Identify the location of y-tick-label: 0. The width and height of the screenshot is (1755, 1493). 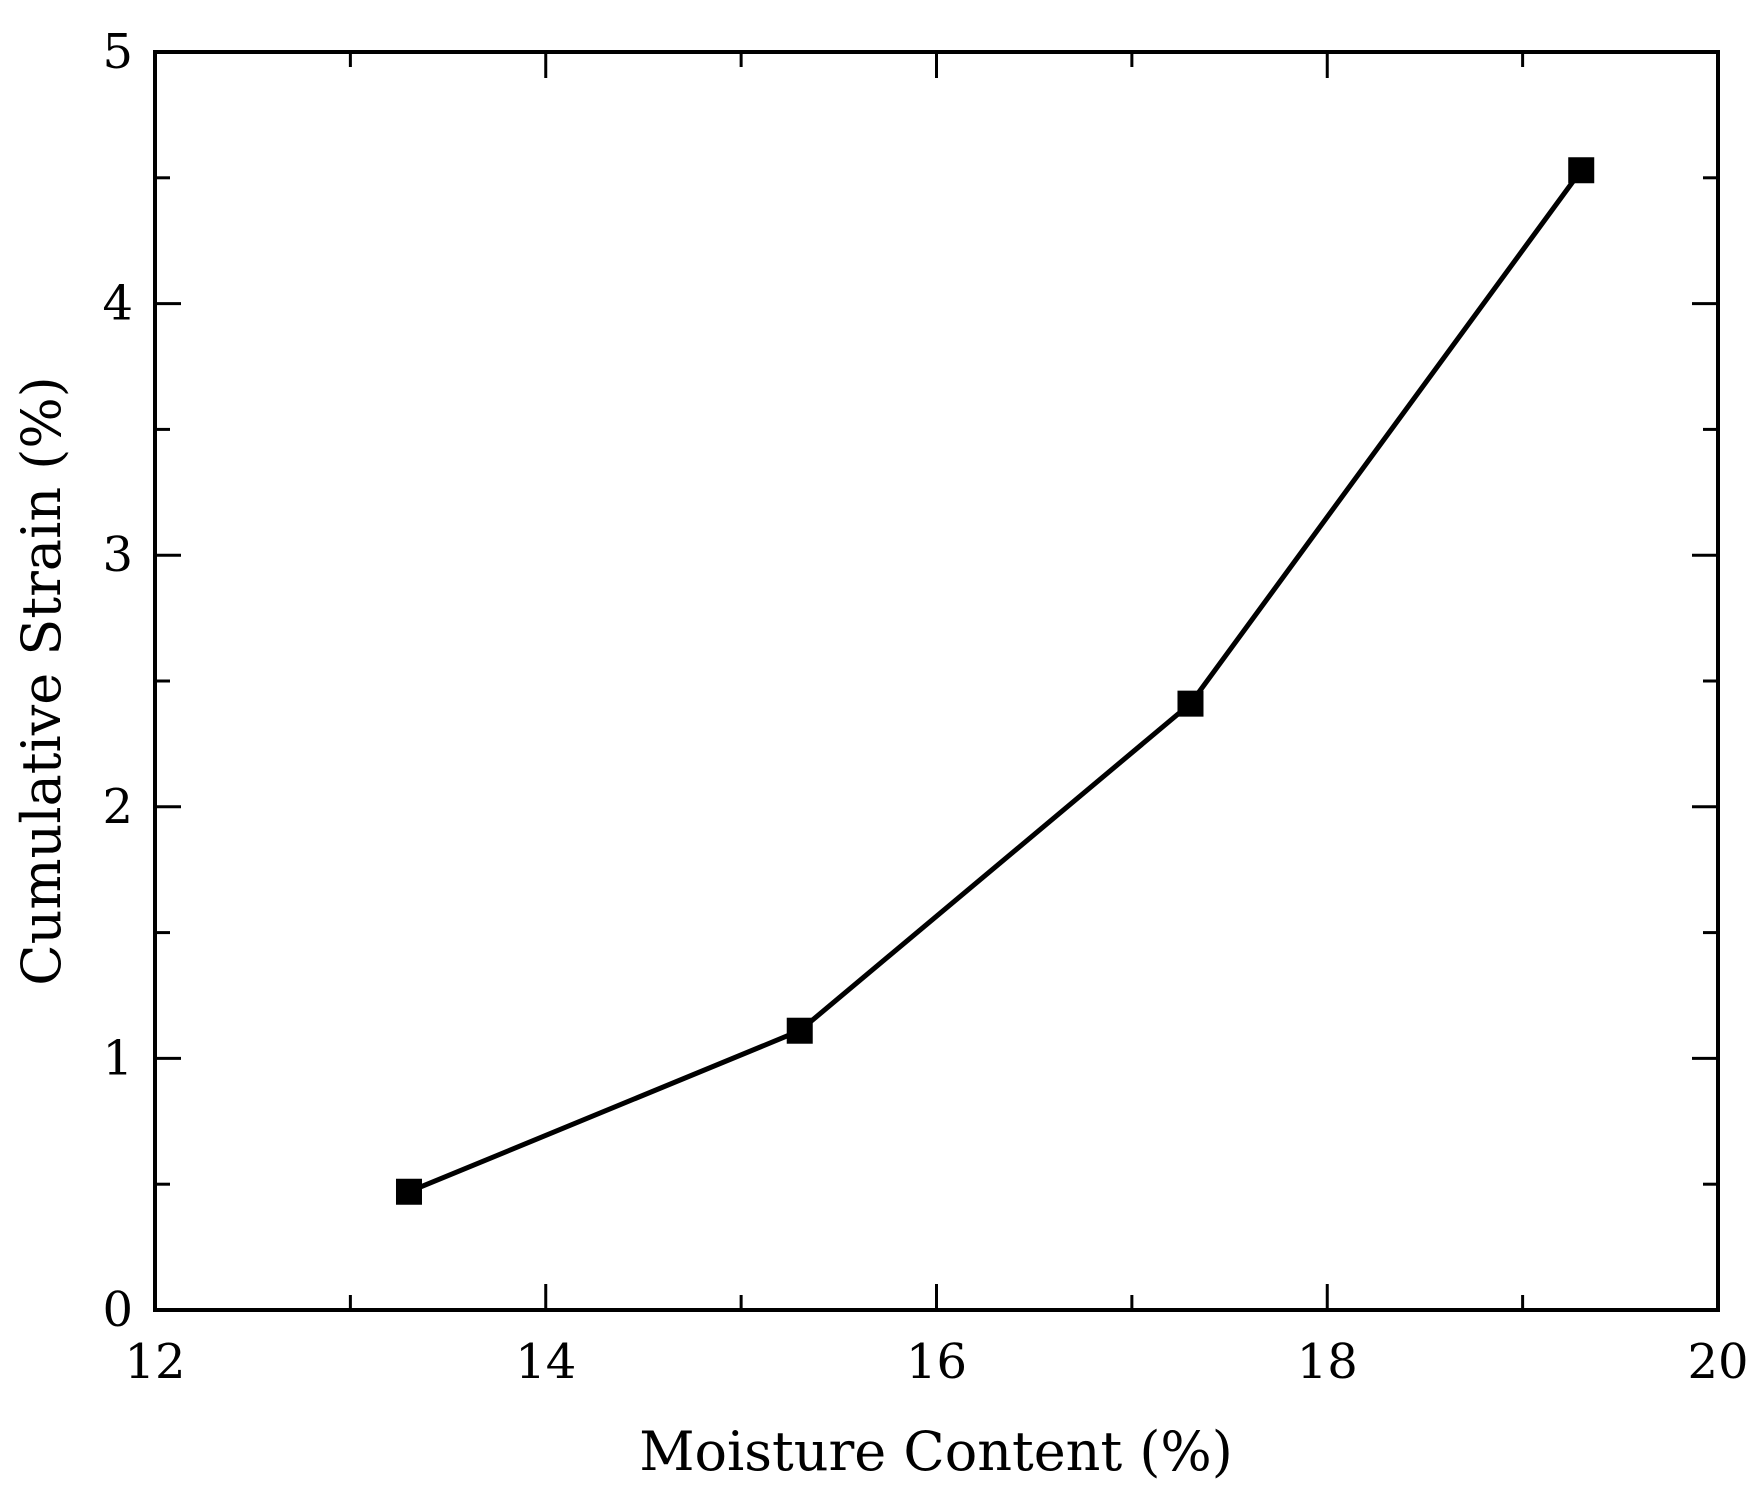
(117, 1310).